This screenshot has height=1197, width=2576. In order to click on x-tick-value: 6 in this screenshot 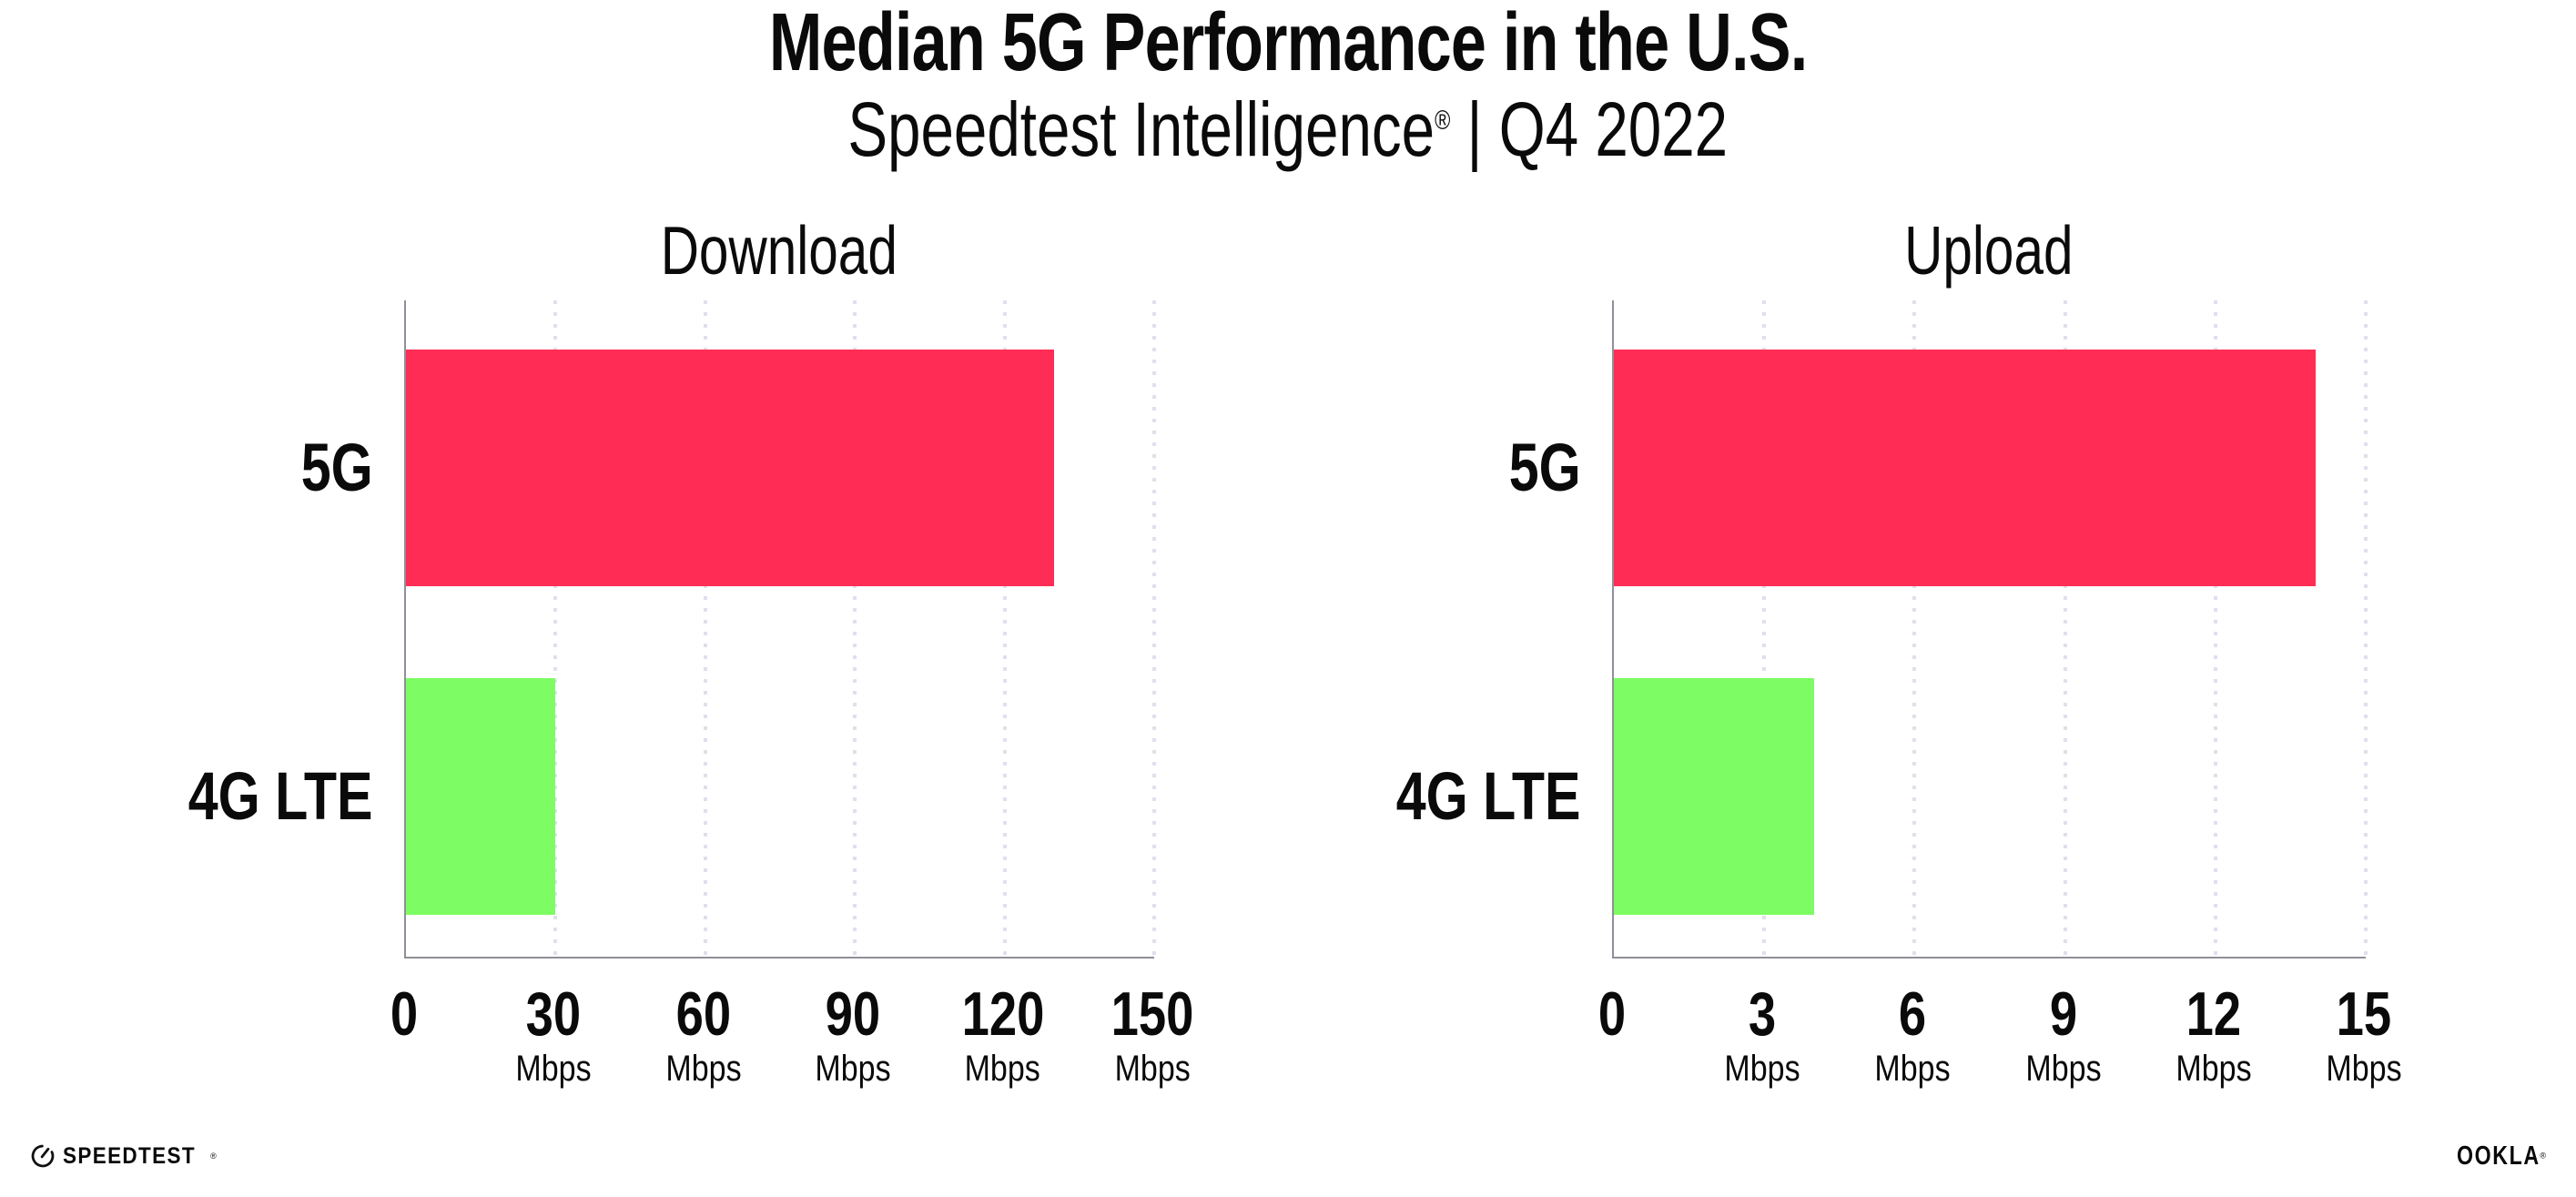, I will do `click(1913, 1014)`.